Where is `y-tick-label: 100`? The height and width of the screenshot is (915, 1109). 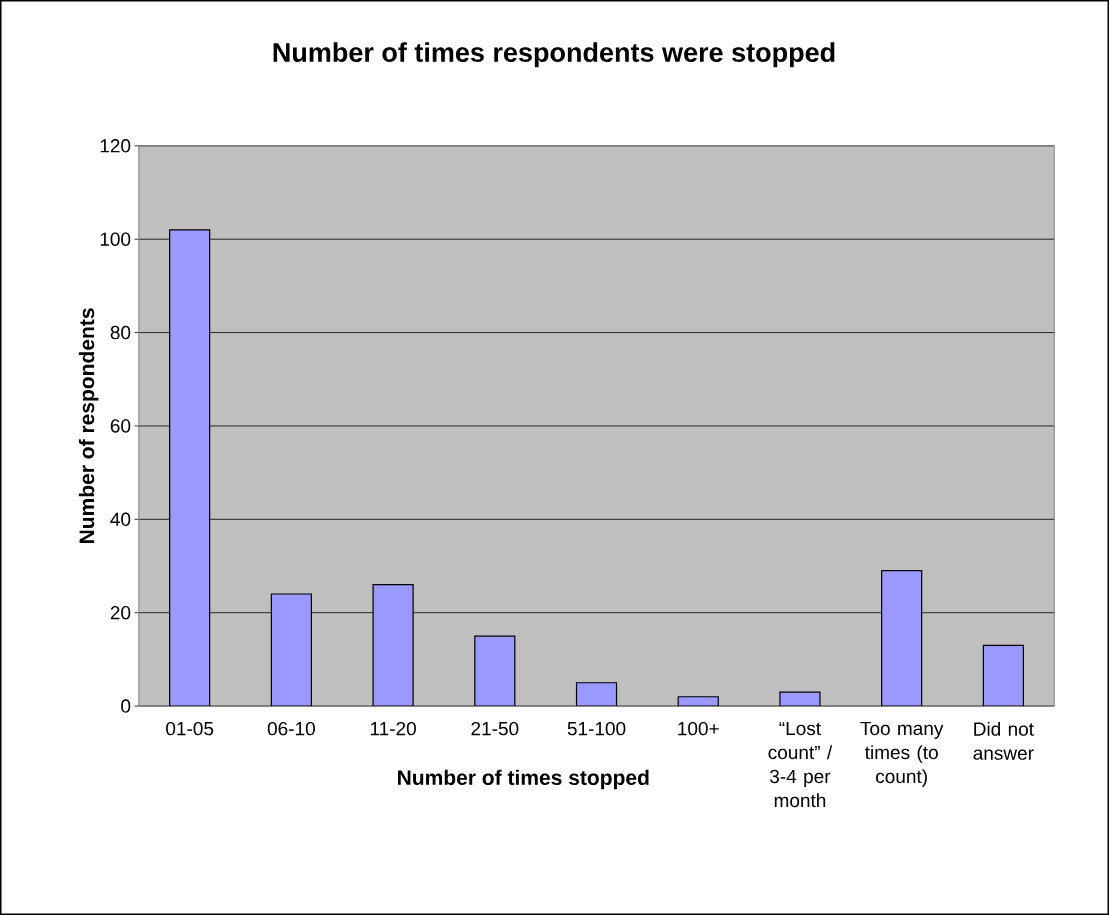 y-tick-label: 100 is located at coordinates (115, 239).